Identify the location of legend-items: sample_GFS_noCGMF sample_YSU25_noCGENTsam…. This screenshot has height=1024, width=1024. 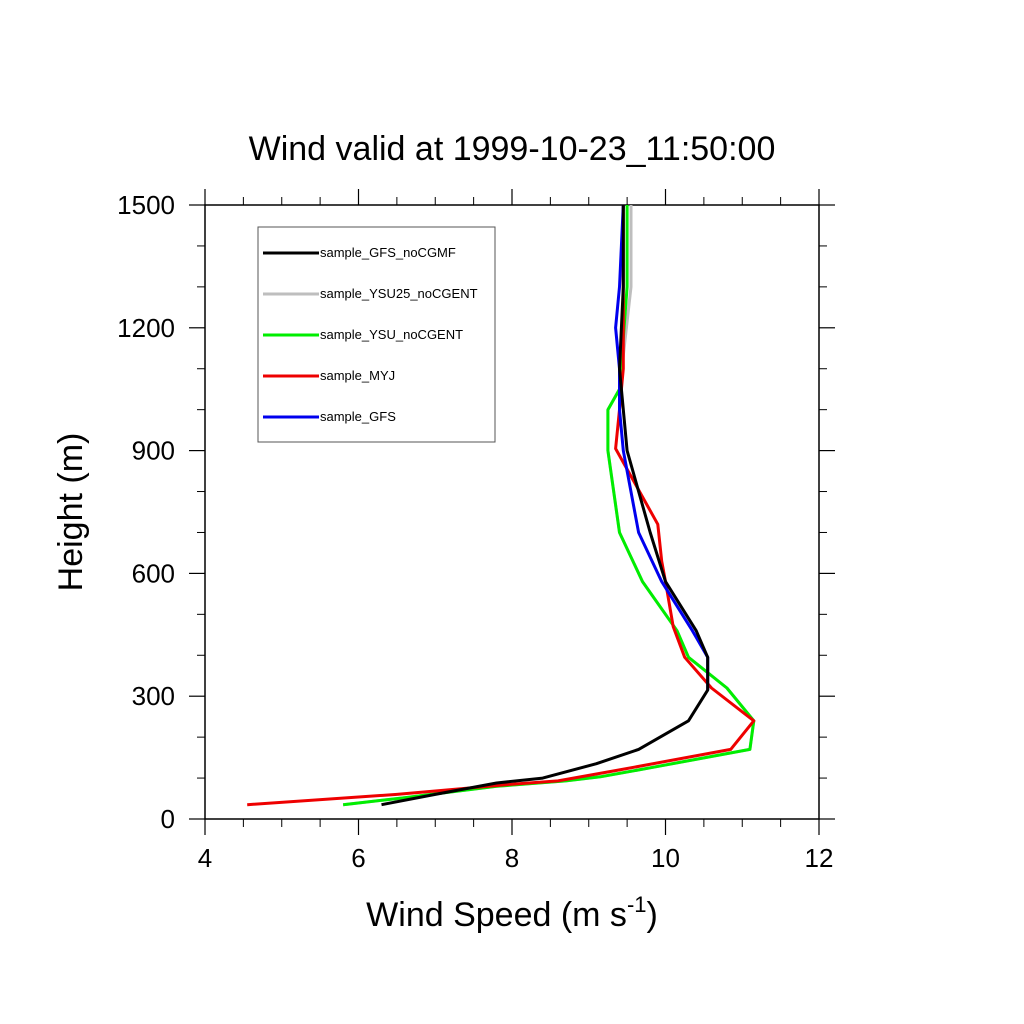
(370, 334).